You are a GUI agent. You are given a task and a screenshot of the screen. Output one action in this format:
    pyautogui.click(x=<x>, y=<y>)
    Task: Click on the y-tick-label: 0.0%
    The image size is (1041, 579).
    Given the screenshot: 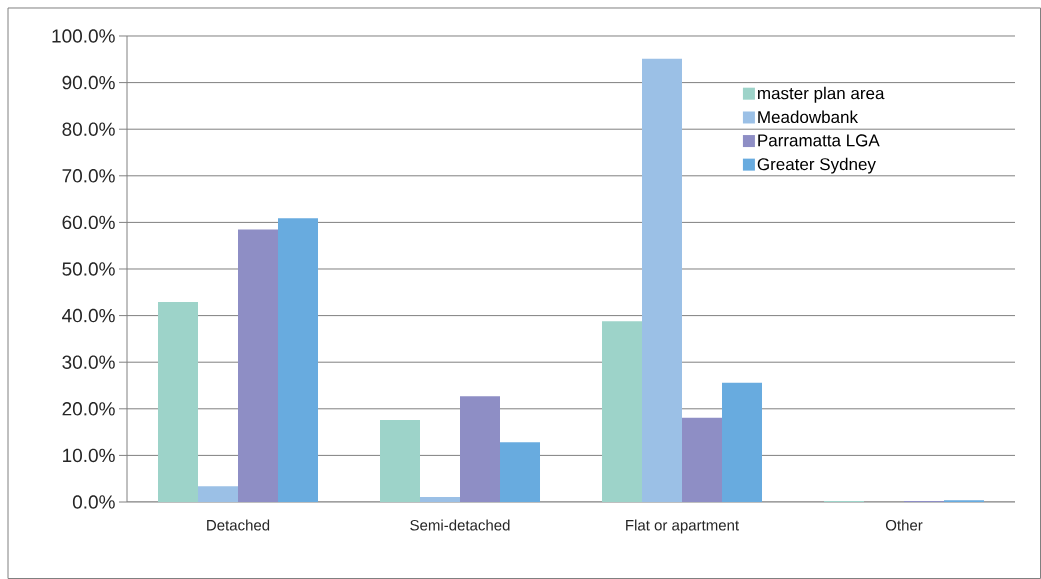 What is the action you would take?
    pyautogui.click(x=93, y=502)
    